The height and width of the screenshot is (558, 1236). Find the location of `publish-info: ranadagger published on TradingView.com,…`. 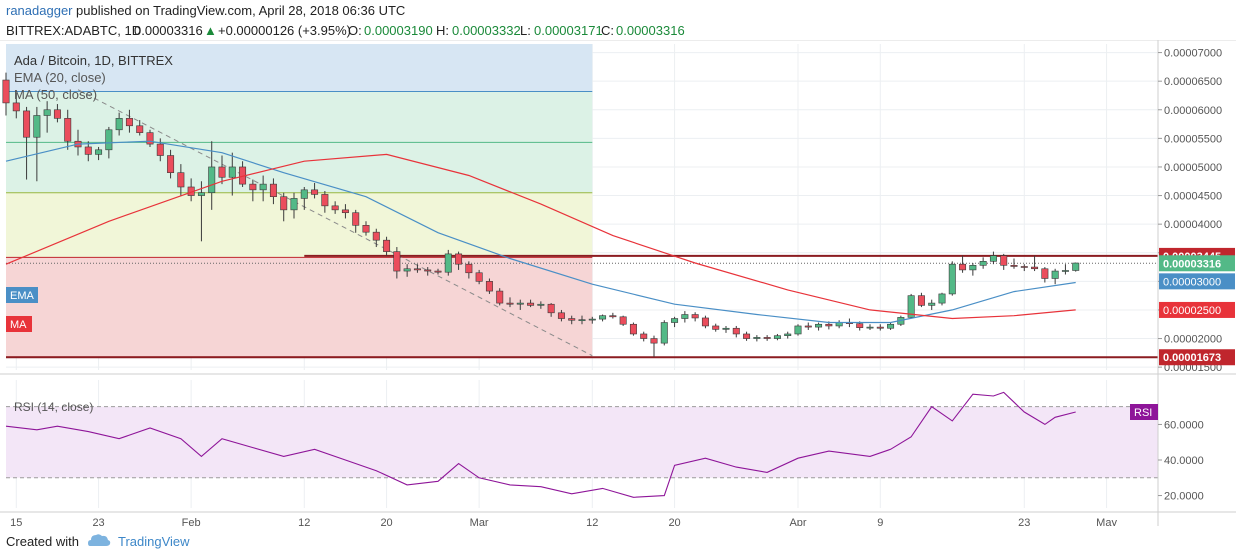

publish-info: ranadagger published on TradingView.com,… is located at coordinates (618, 10).